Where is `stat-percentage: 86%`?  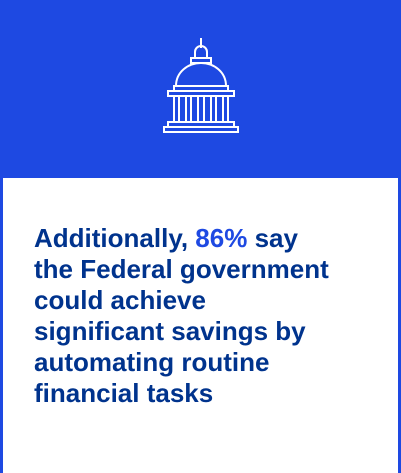
stat-percentage: 86% is located at coordinates (221, 238).